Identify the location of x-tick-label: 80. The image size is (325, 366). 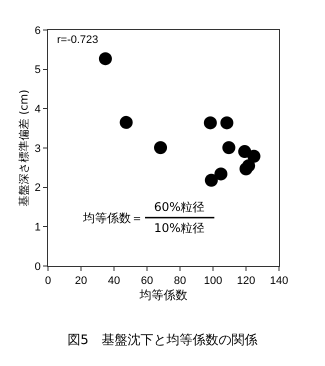
(180, 281).